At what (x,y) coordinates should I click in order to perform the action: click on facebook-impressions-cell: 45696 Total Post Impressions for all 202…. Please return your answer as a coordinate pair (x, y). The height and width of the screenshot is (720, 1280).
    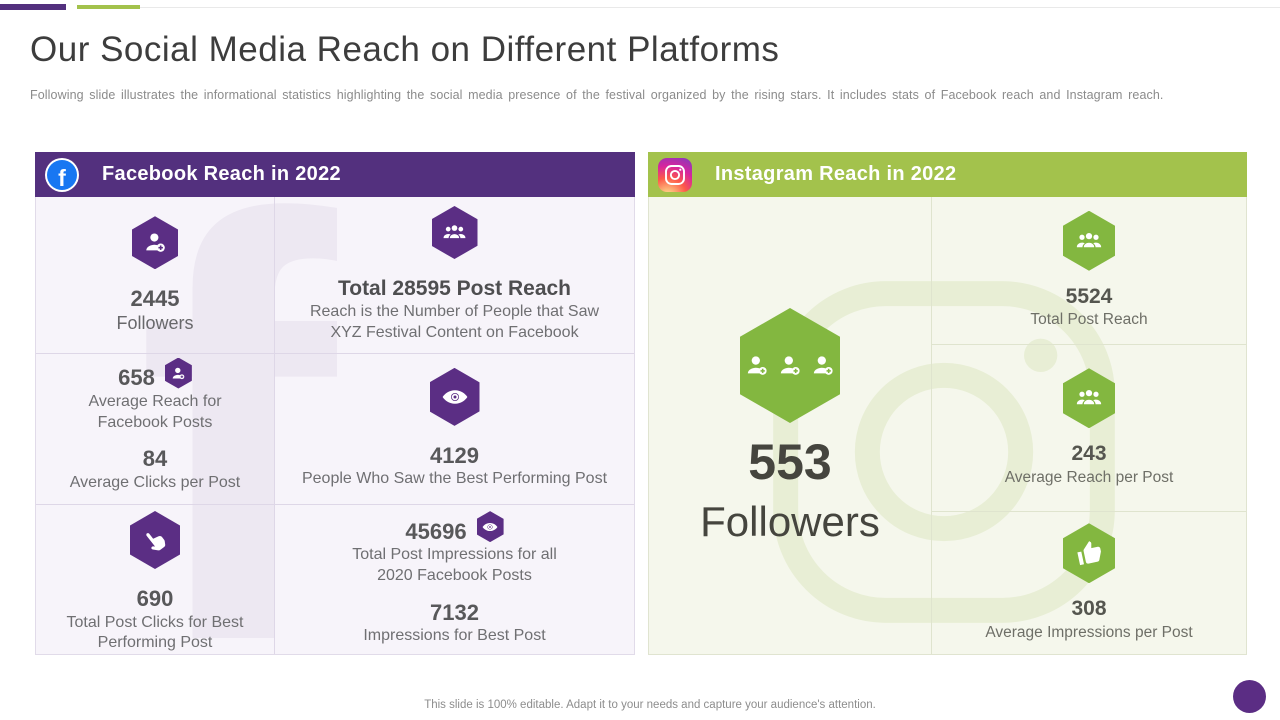
    Looking at the image, I should click on (454, 579).